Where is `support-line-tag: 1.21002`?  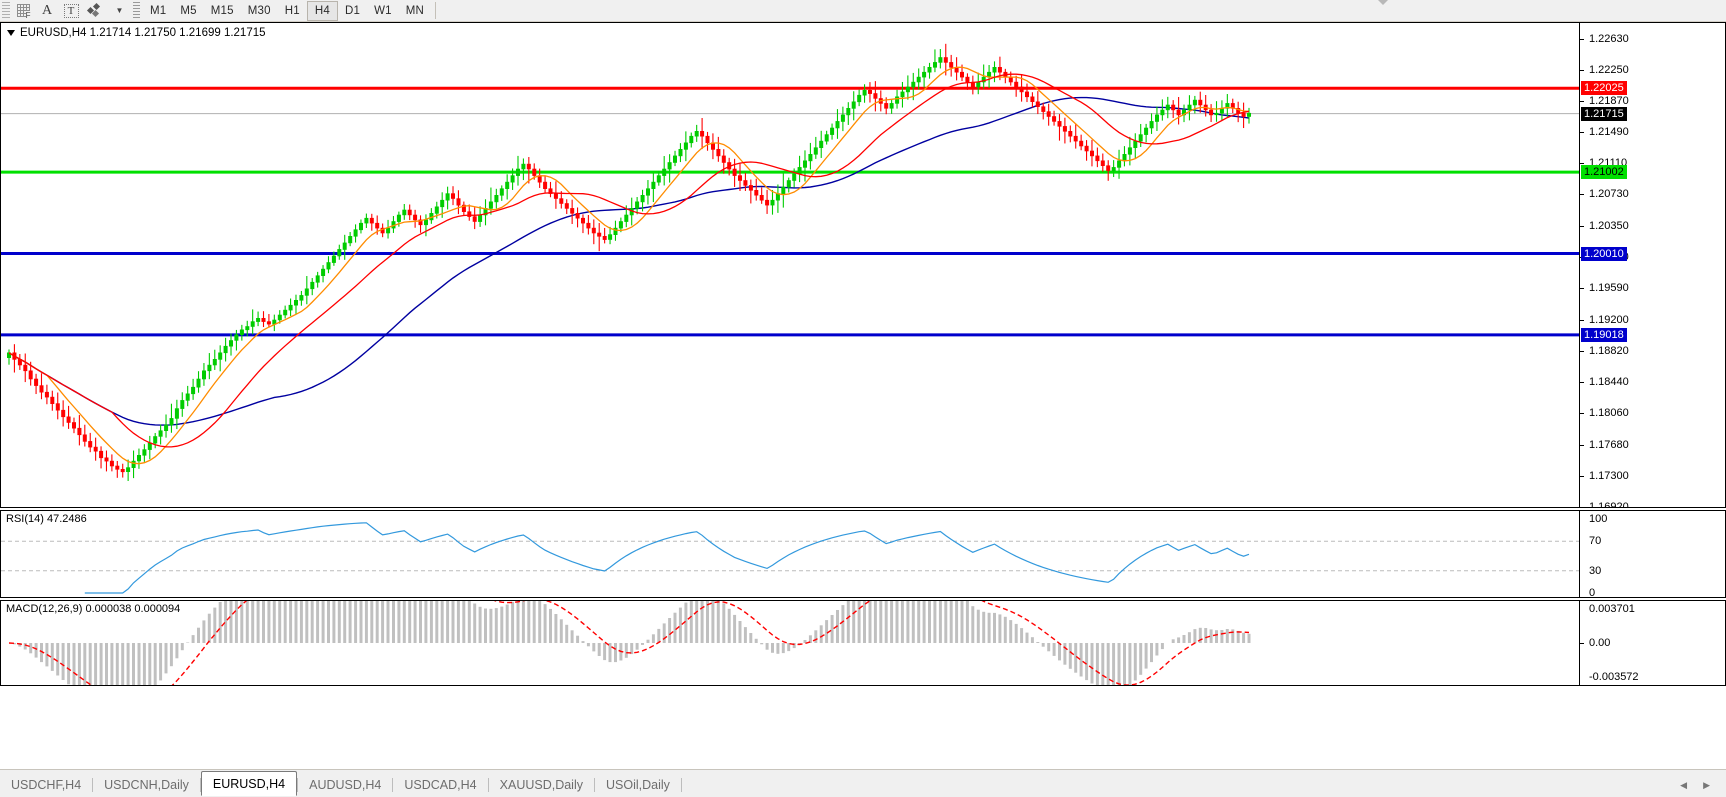 support-line-tag: 1.21002 is located at coordinates (1604, 172).